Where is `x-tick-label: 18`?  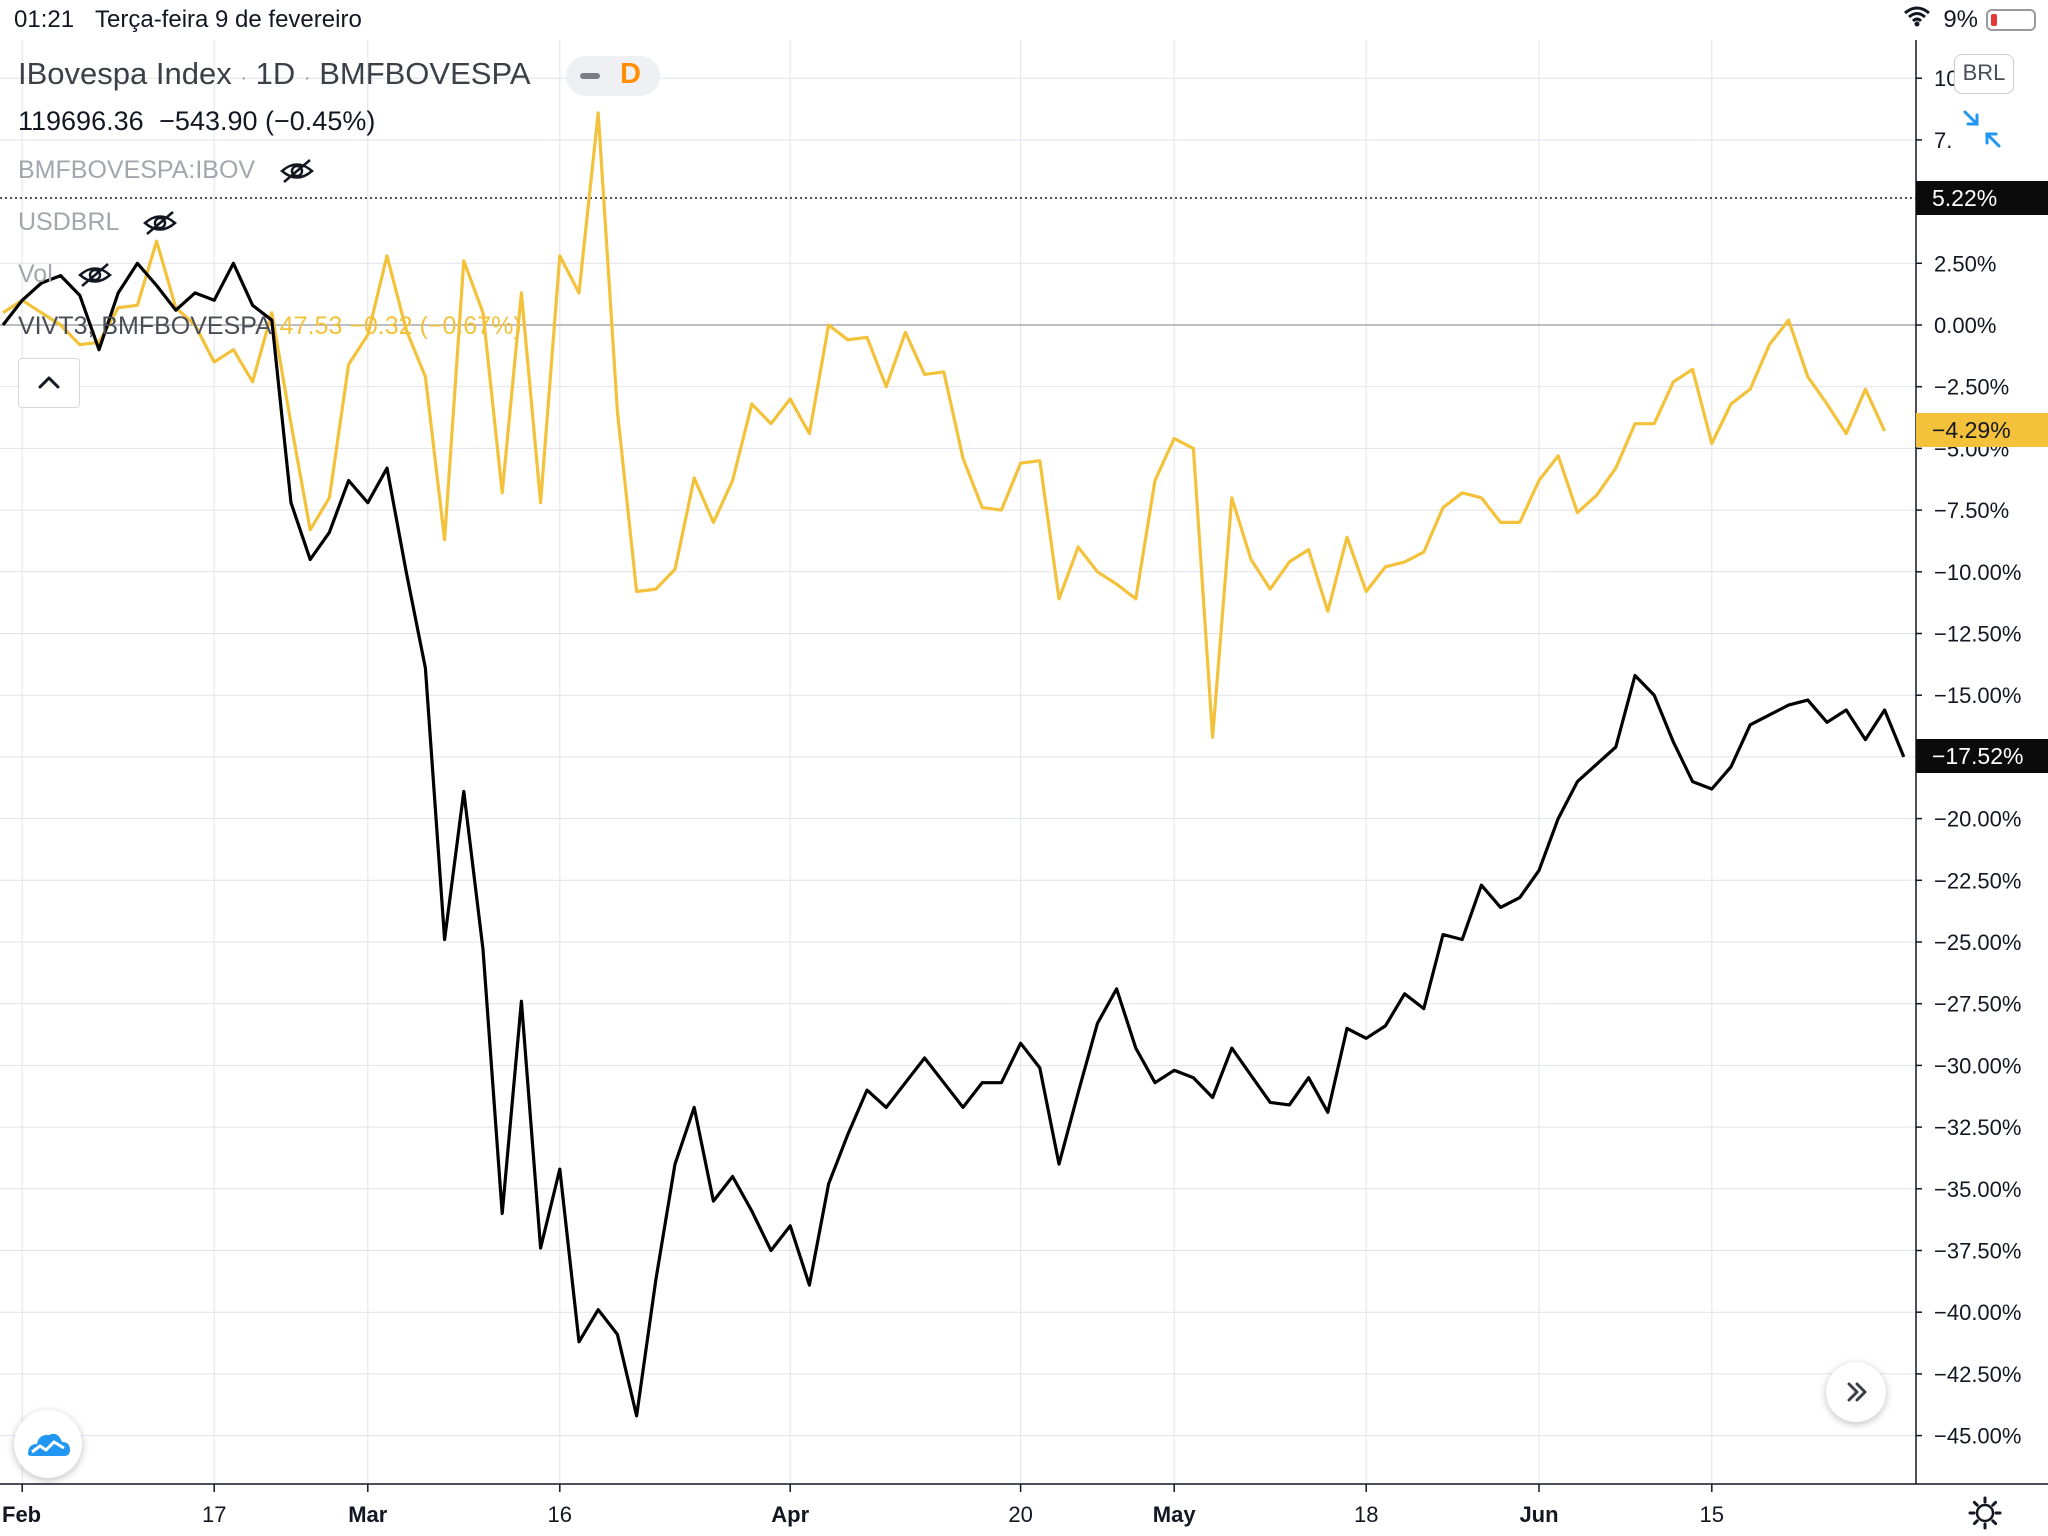
x-tick-label: 18 is located at coordinates (1366, 1514).